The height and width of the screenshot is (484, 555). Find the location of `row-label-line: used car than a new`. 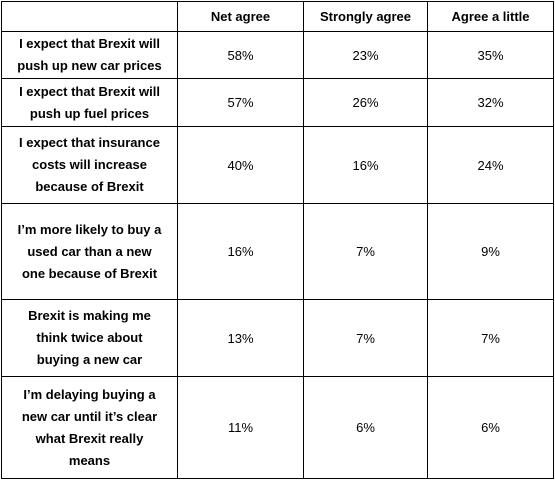

row-label-line: used car than a new is located at coordinates (89, 251).